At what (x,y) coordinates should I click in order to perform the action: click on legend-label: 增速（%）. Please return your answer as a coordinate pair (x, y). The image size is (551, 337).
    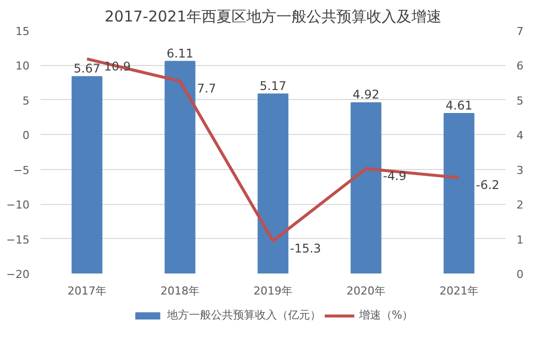
    Looking at the image, I should click on (386, 315).